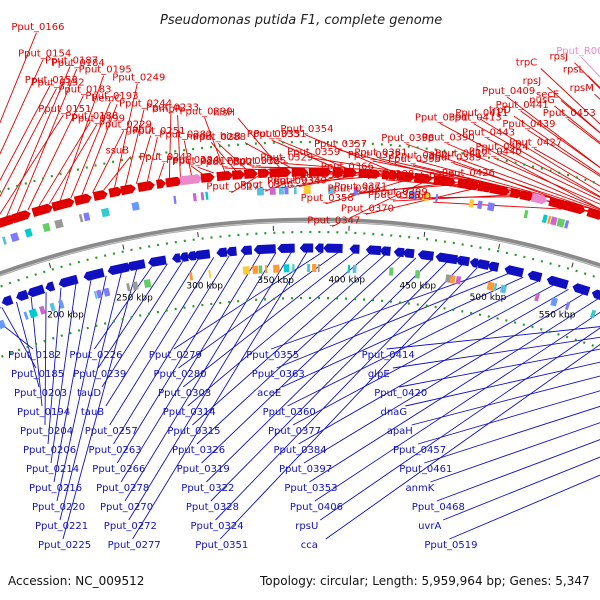  Describe the element at coordinates (217, 526) in the screenshot. I see `reverse-gene-label: Pput_0324` at that location.